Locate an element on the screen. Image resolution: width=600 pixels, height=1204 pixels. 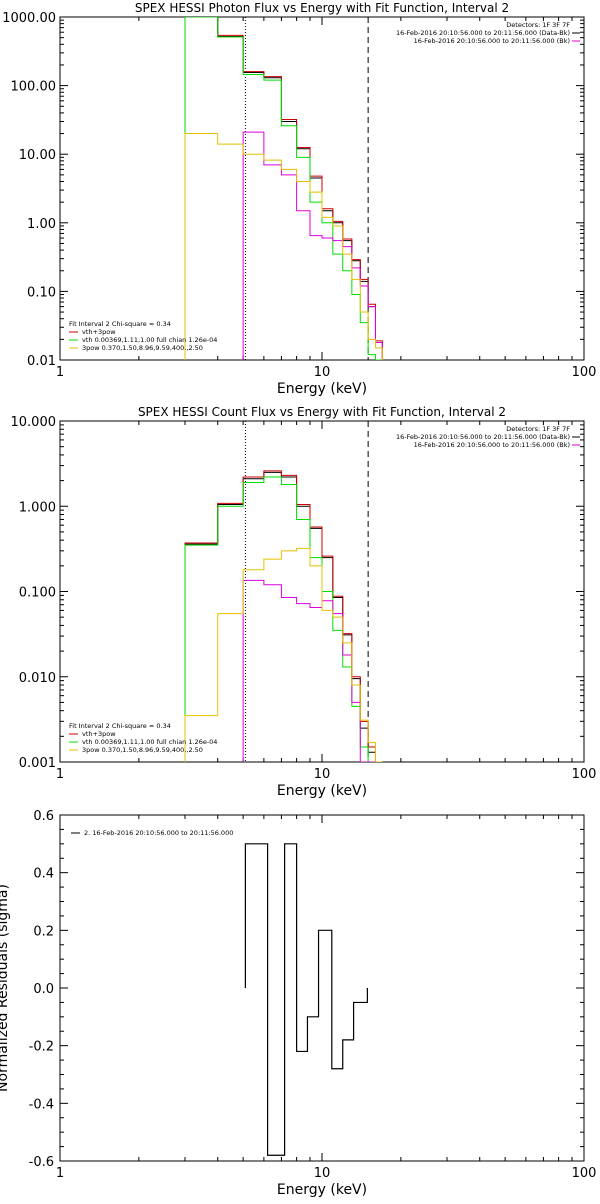
y-tick-label-1: 0.001 is located at coordinates (37, 763).